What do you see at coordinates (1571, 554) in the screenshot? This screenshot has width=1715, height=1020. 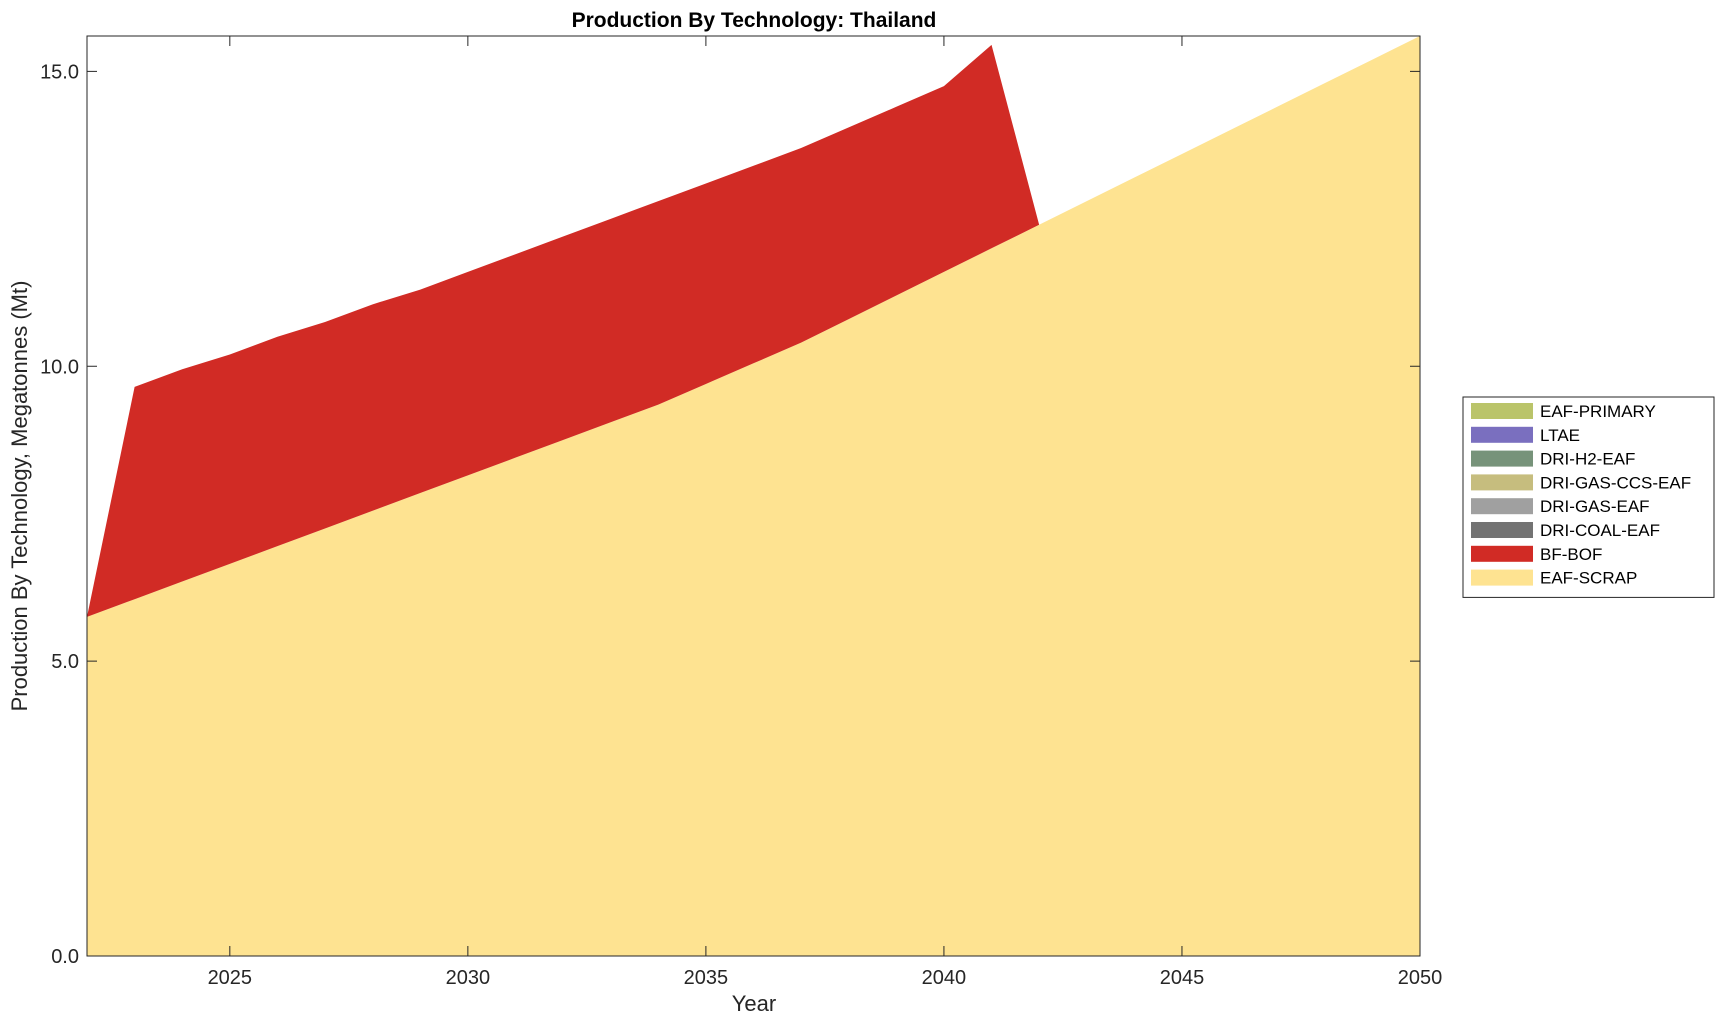 I see `legend-label-bf-bof: BF-BOF` at bounding box center [1571, 554].